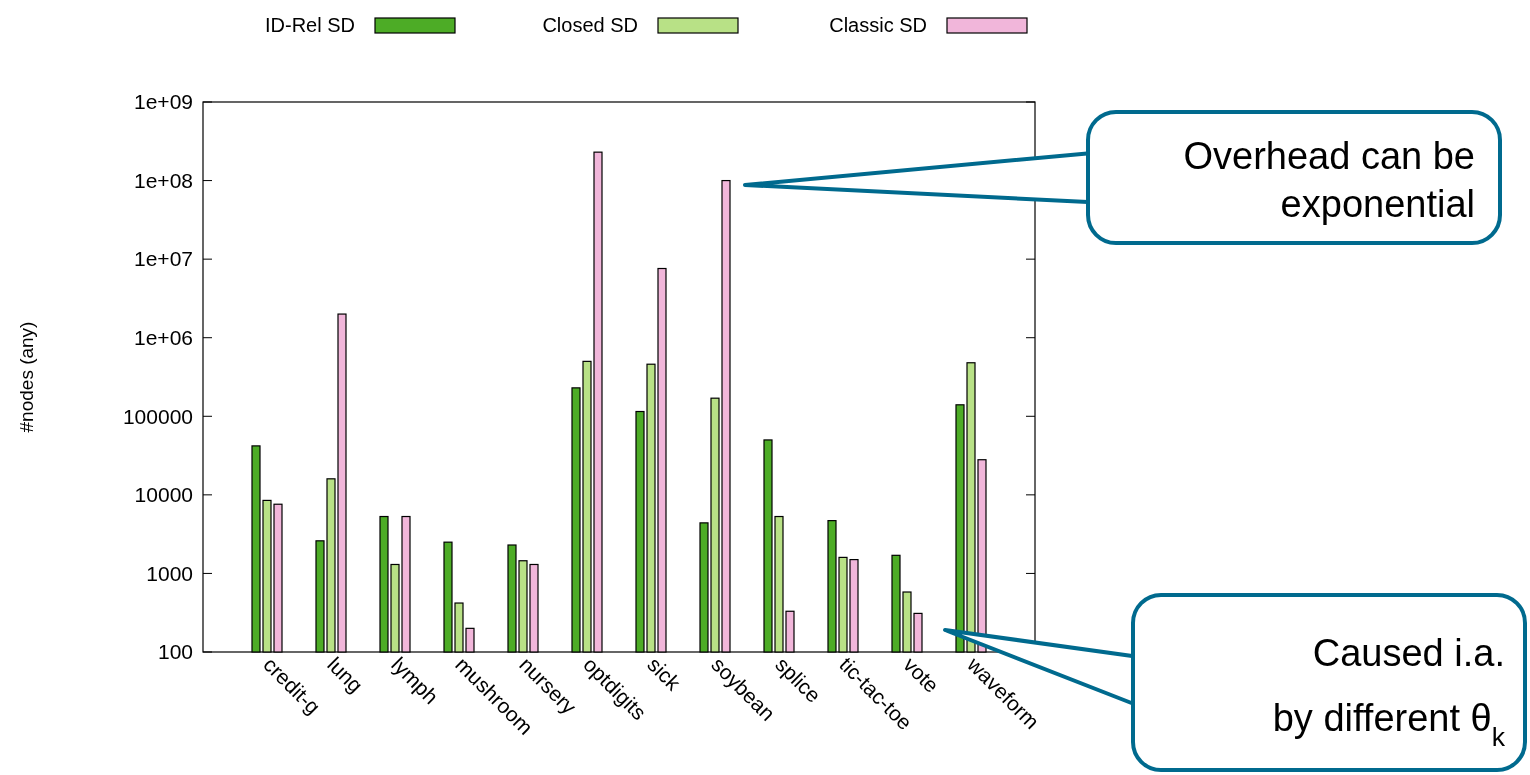 Image resolution: width=1530 pixels, height=775 pixels. Describe the element at coordinates (878, 25) in the screenshot. I see `legend-label: Classic SD` at that location.